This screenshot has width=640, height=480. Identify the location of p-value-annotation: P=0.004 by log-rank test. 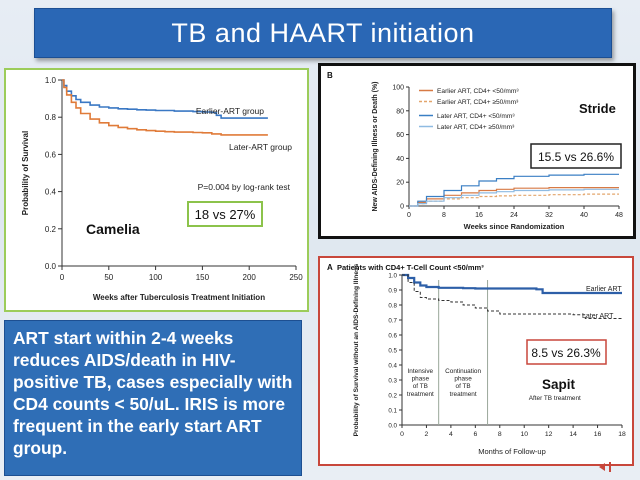
(244, 187).